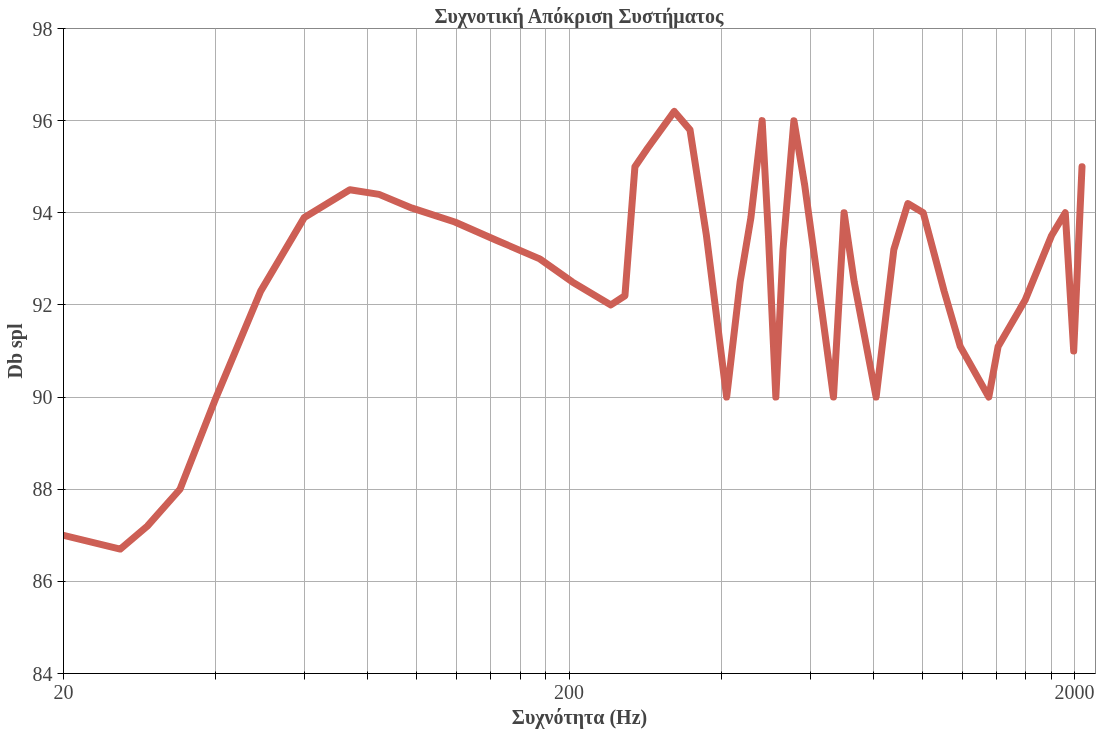  Describe the element at coordinates (569, 691) in the screenshot. I see `x-tick-label: 200` at that location.